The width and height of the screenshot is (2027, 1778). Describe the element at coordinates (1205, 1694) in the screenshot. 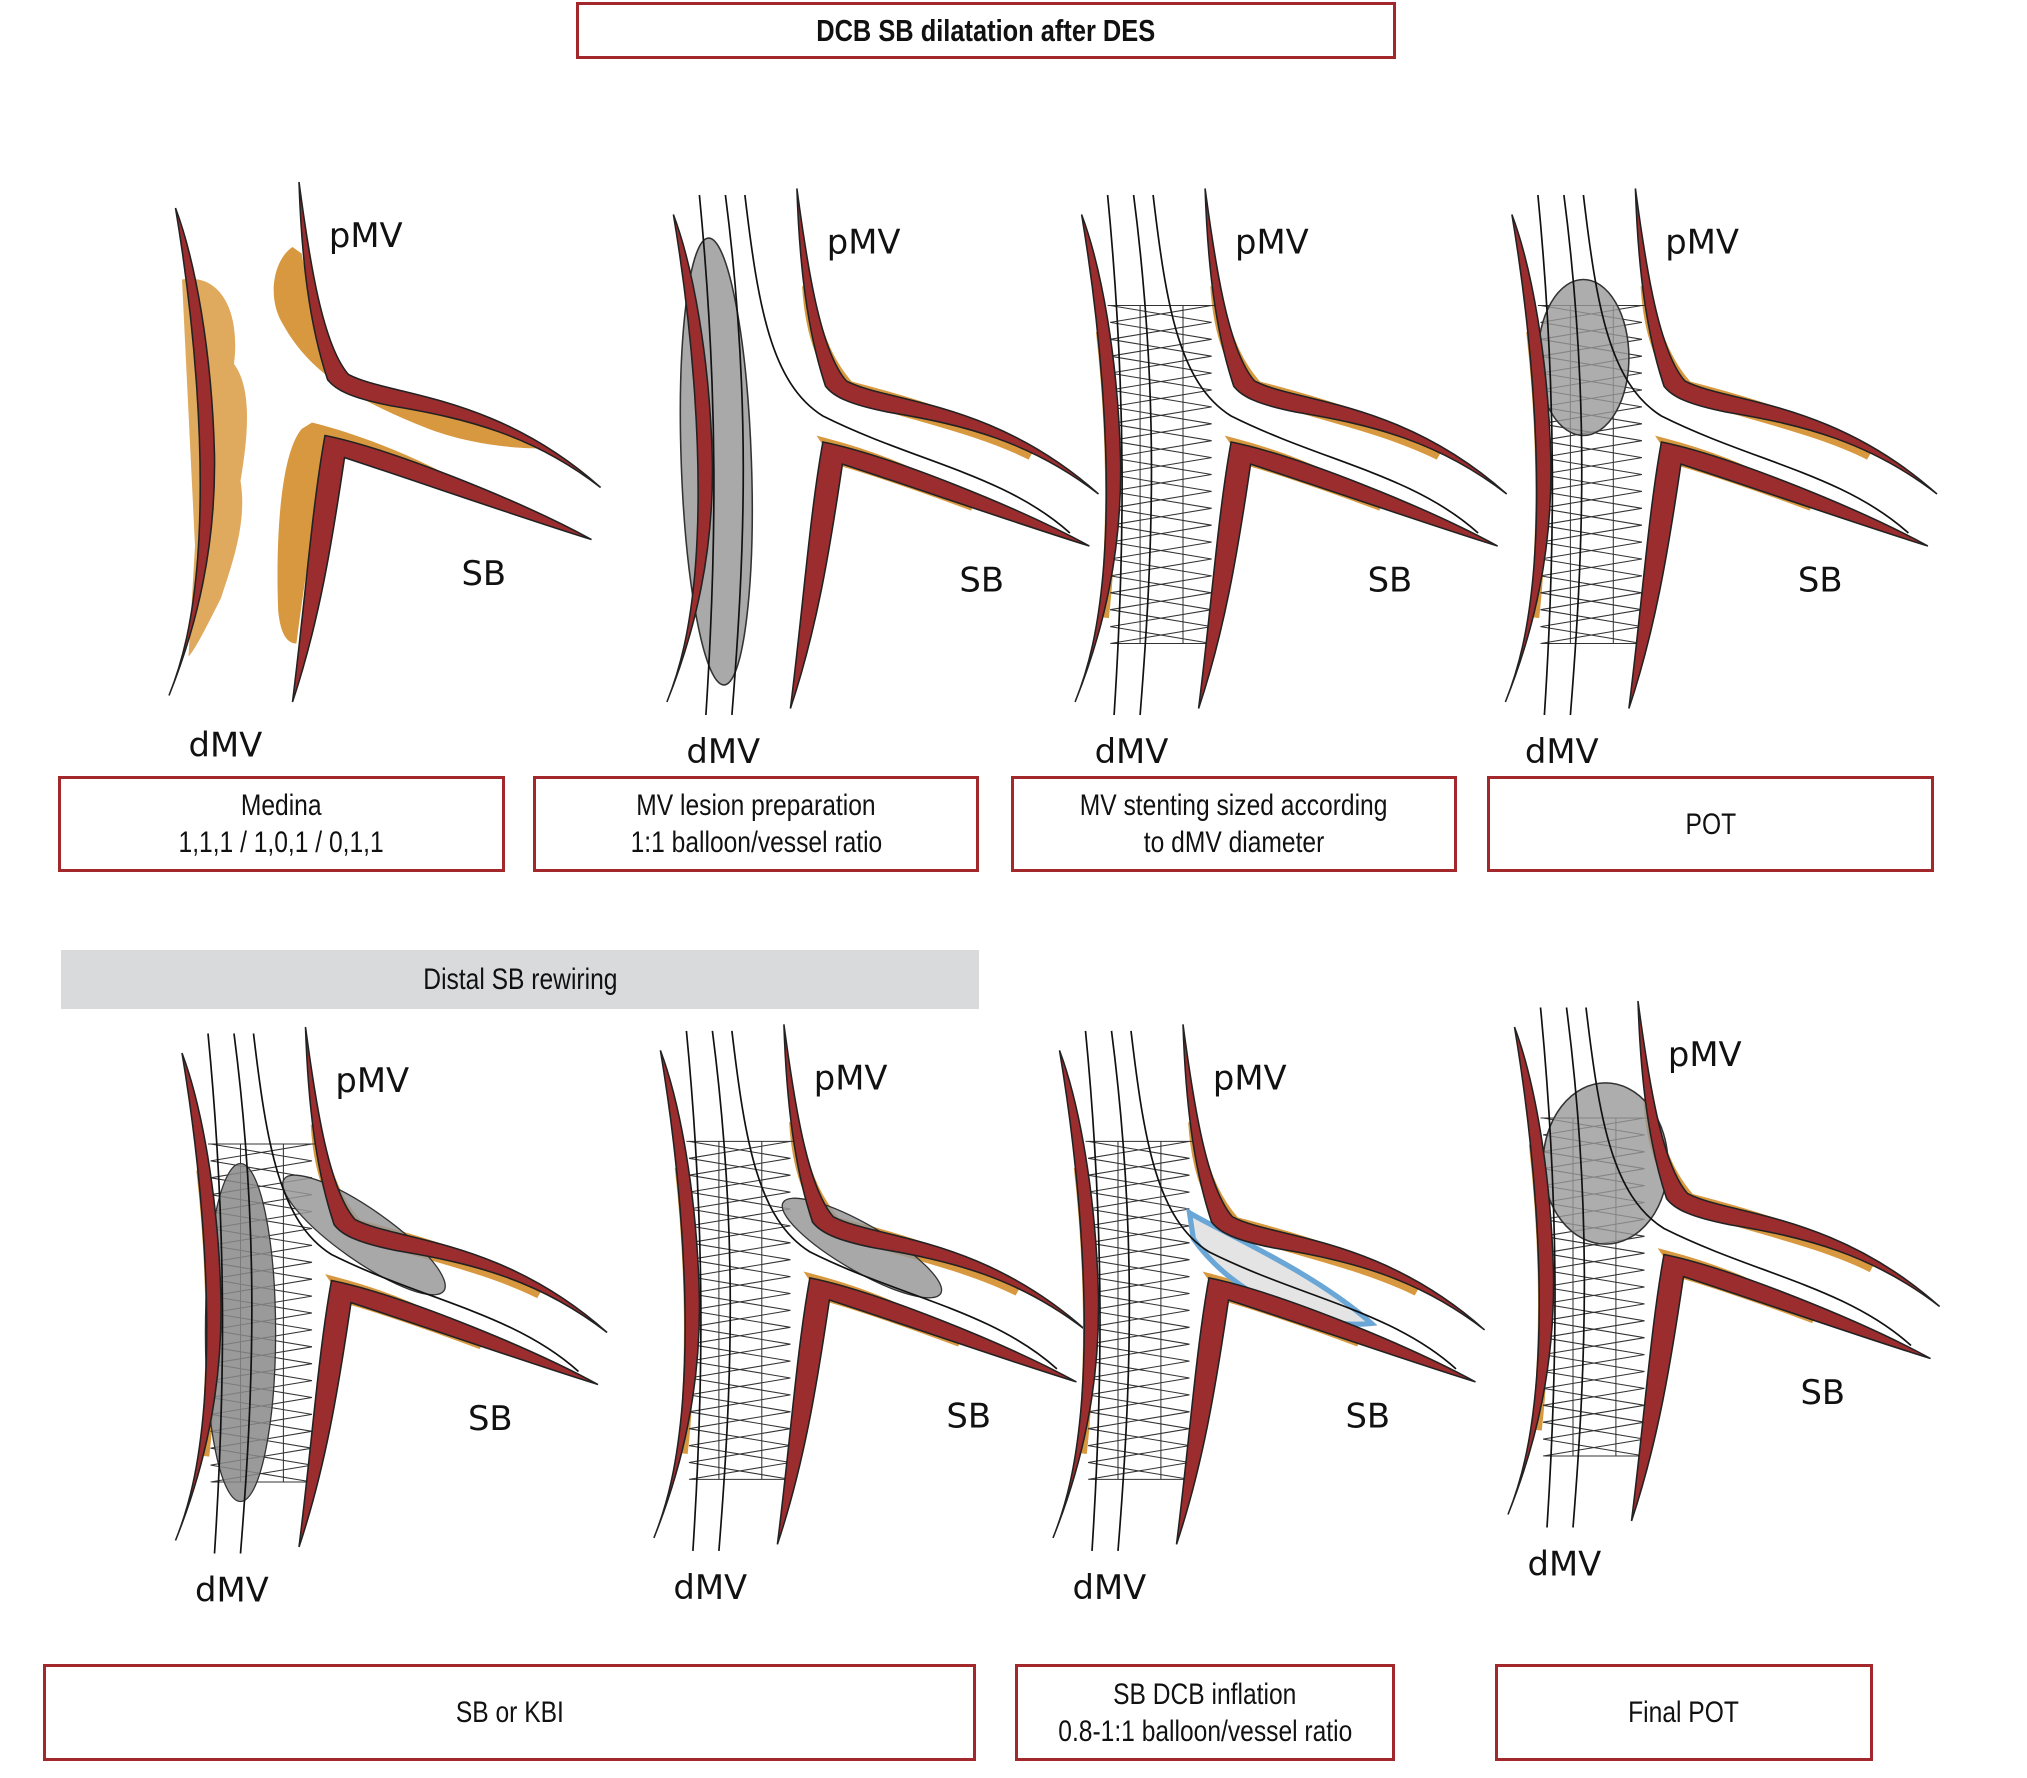

I see `caption-line: SB DCB inflation` at that location.